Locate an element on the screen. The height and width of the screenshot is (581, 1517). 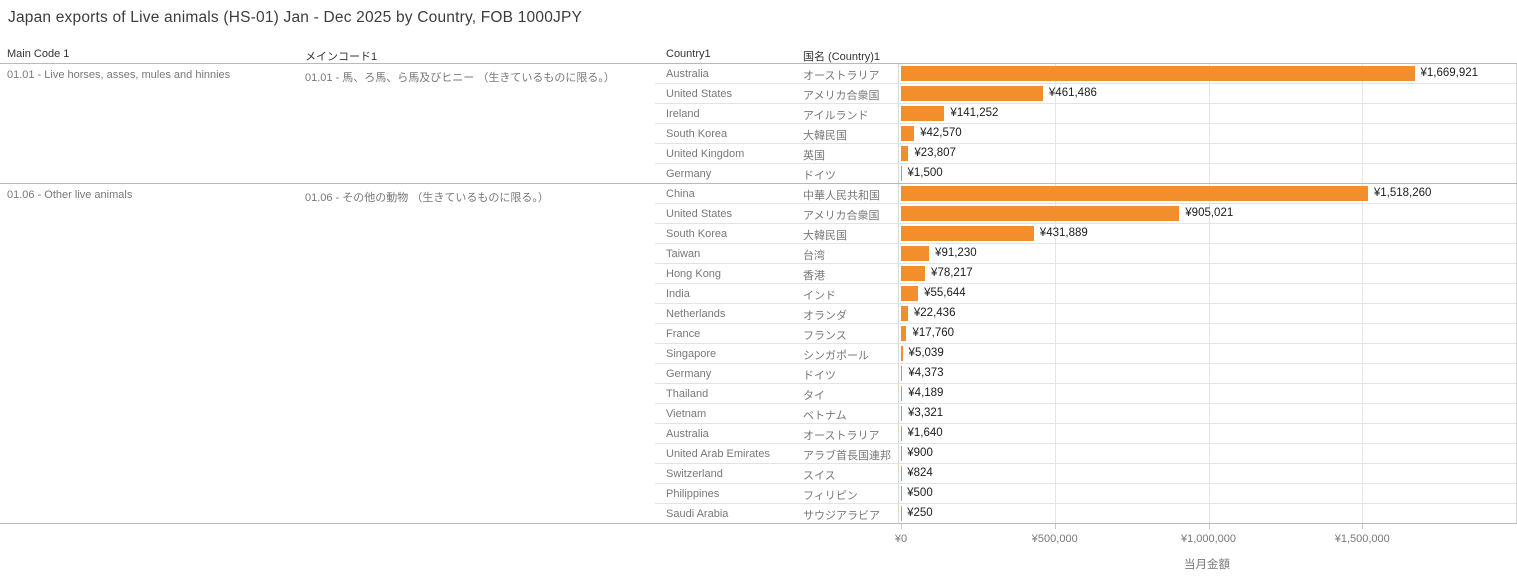
country-jp-label: アラブ首長国連邦 is located at coordinates (847, 456).